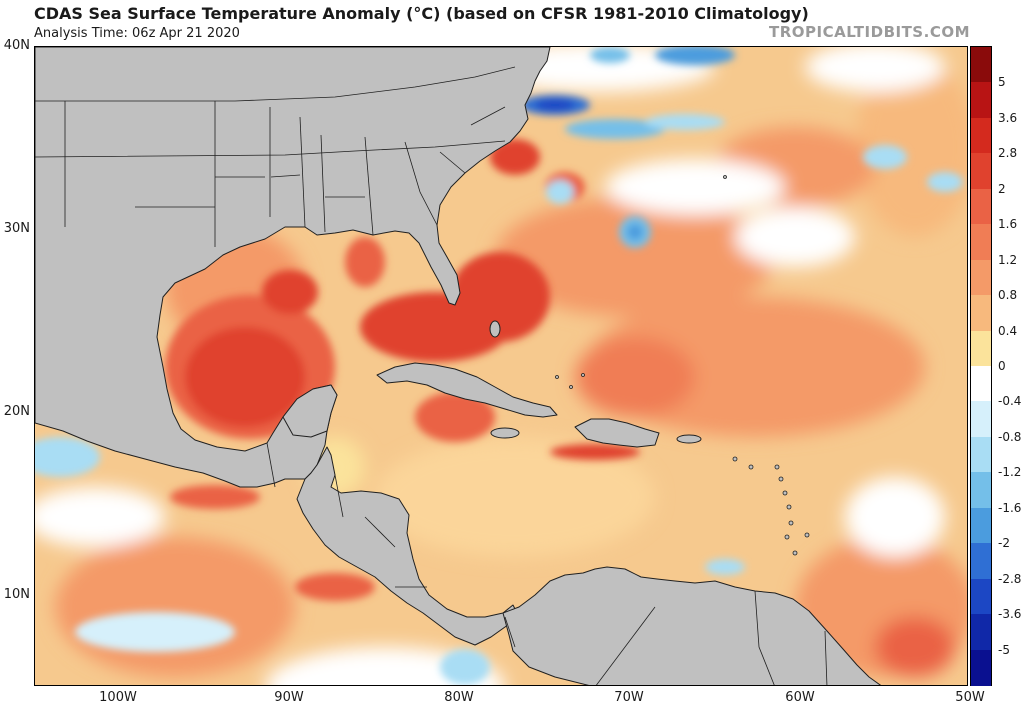  Describe the element at coordinates (869, 32) in the screenshot. I see `credit-watermark: TROPICALTIDBITS.COM` at that location.